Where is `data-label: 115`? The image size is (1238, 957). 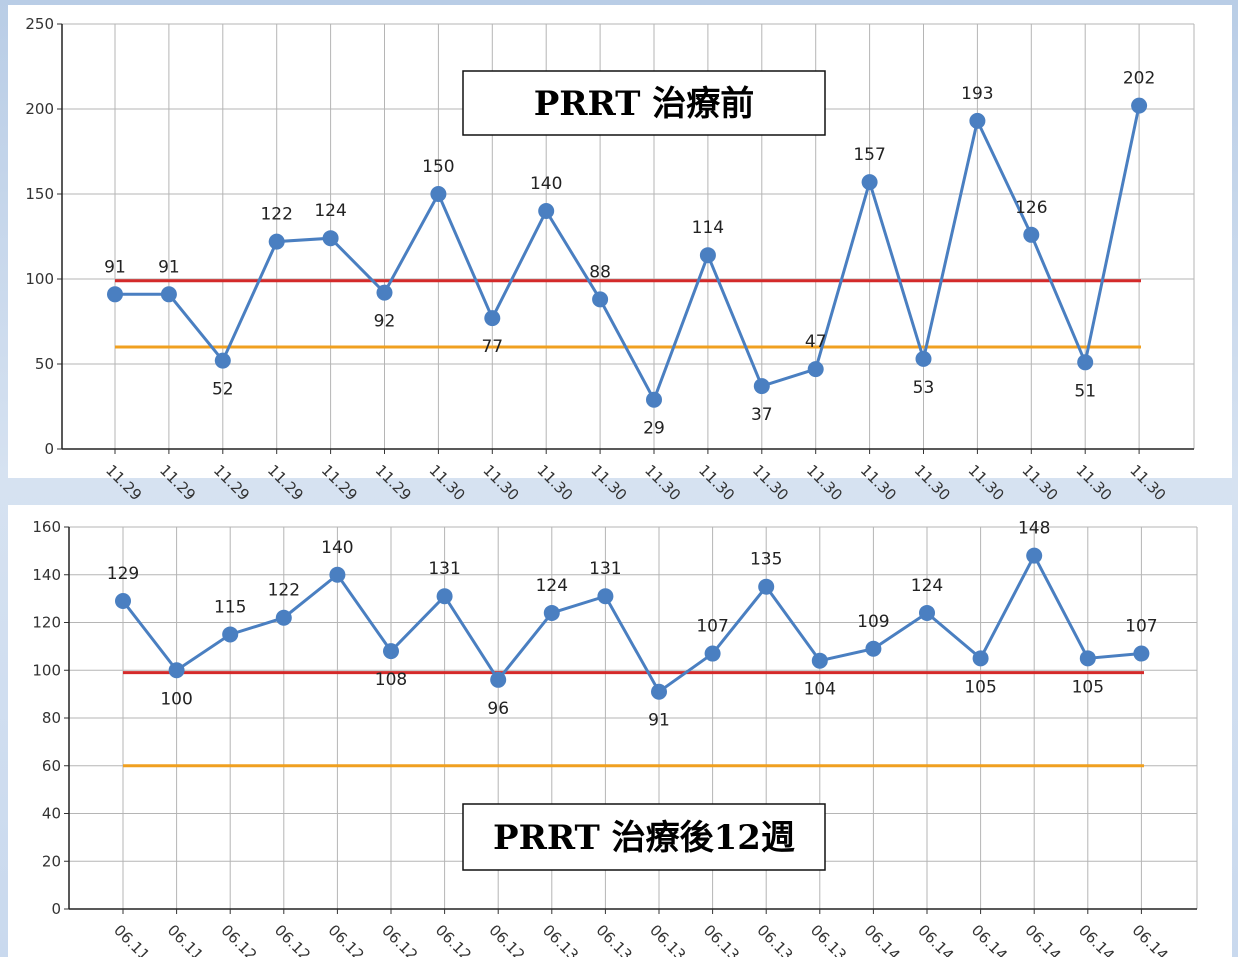 data-label: 115 is located at coordinates (230, 607).